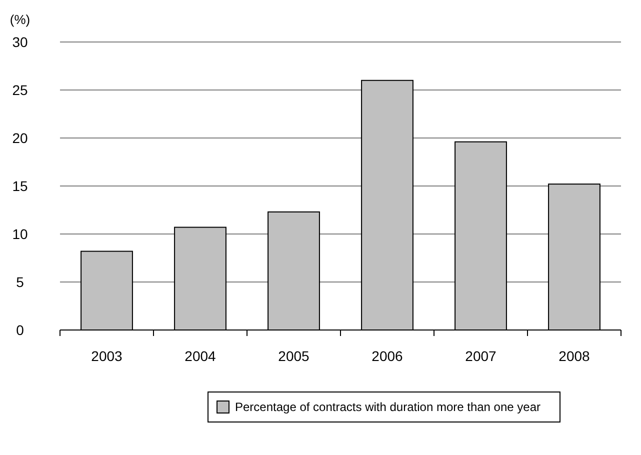 This screenshot has height=455, width=641. I want to click on x-tick-label: 2007, so click(481, 356).